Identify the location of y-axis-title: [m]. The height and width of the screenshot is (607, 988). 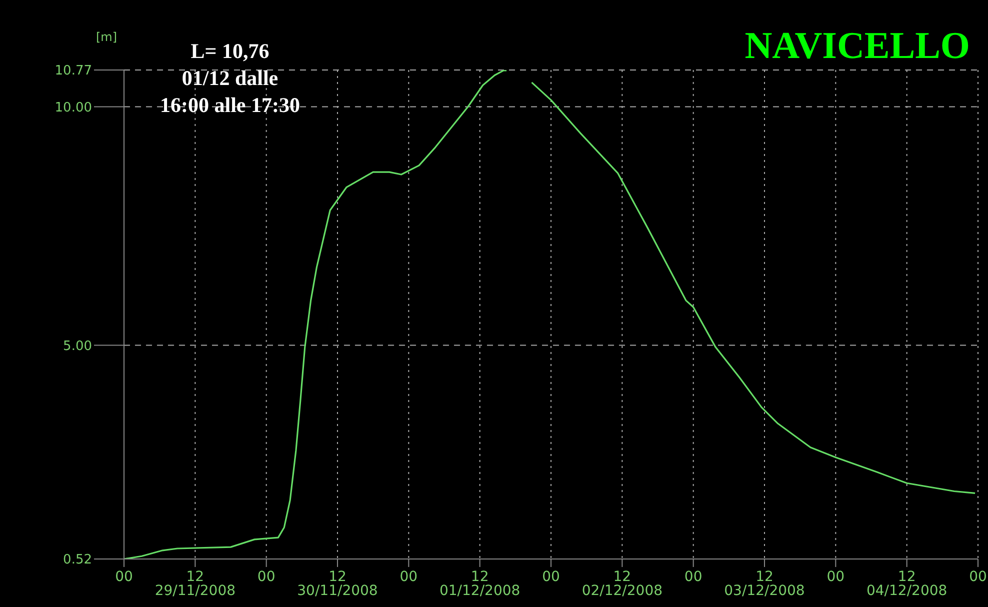
(107, 37).